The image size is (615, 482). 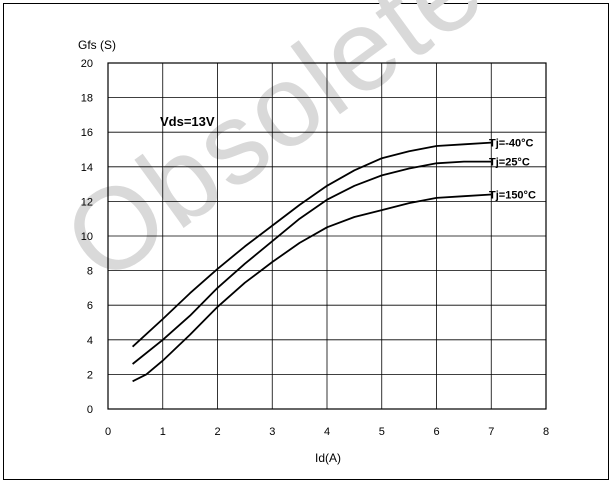 I want to click on series-label: Tj=150°C, so click(x=512, y=195).